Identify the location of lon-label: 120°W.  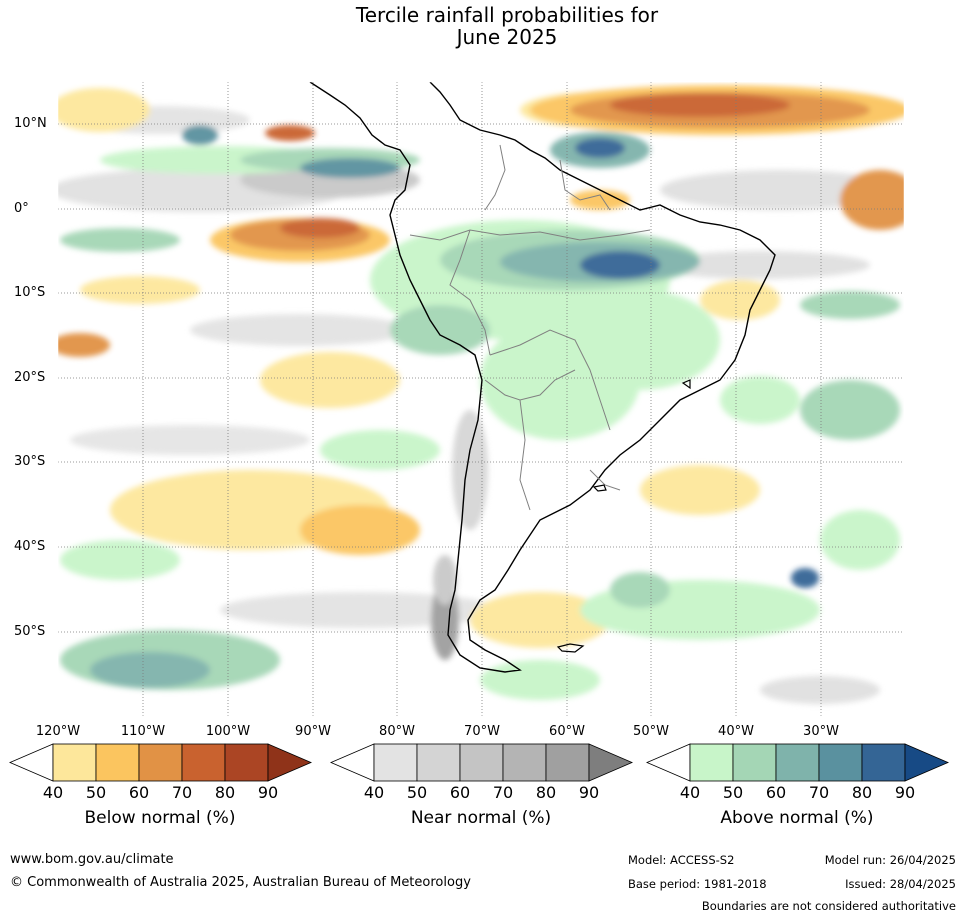
(58, 731).